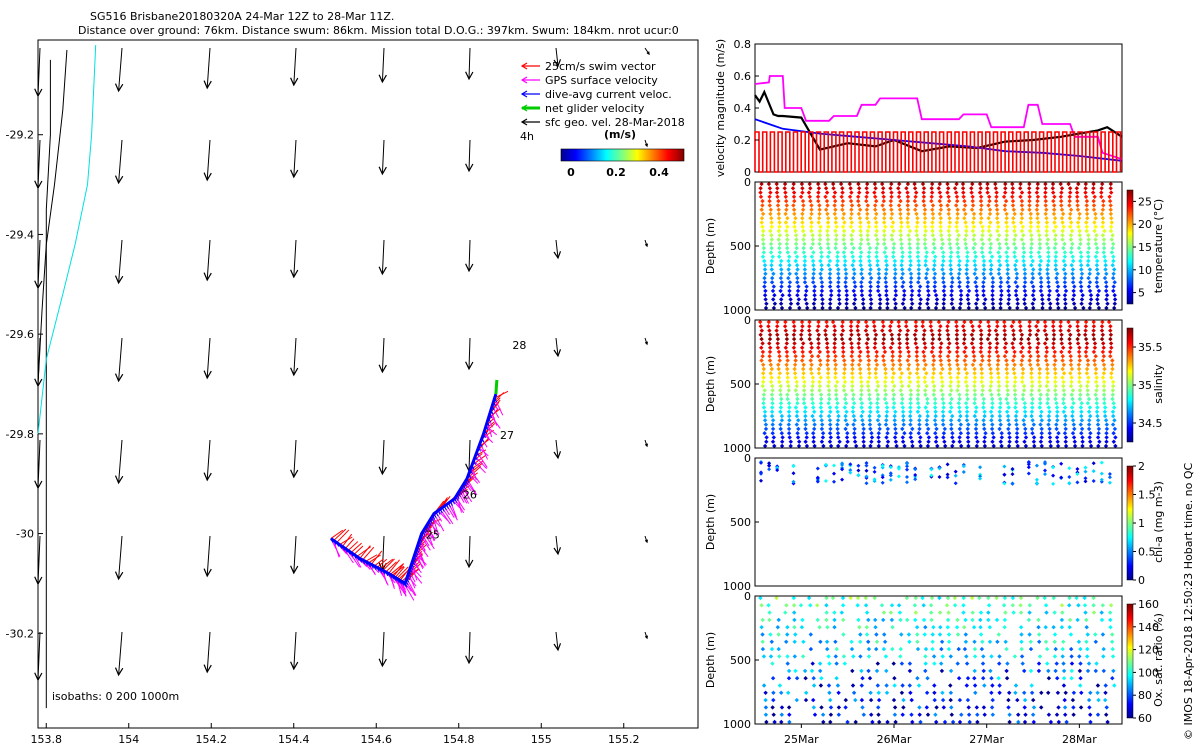 This screenshot has width=1200, height=750. Describe the element at coordinates (940, 735) in the screenshot. I see `date-ticks: 25Mar 26Mar 27Mar 28Mar` at that location.